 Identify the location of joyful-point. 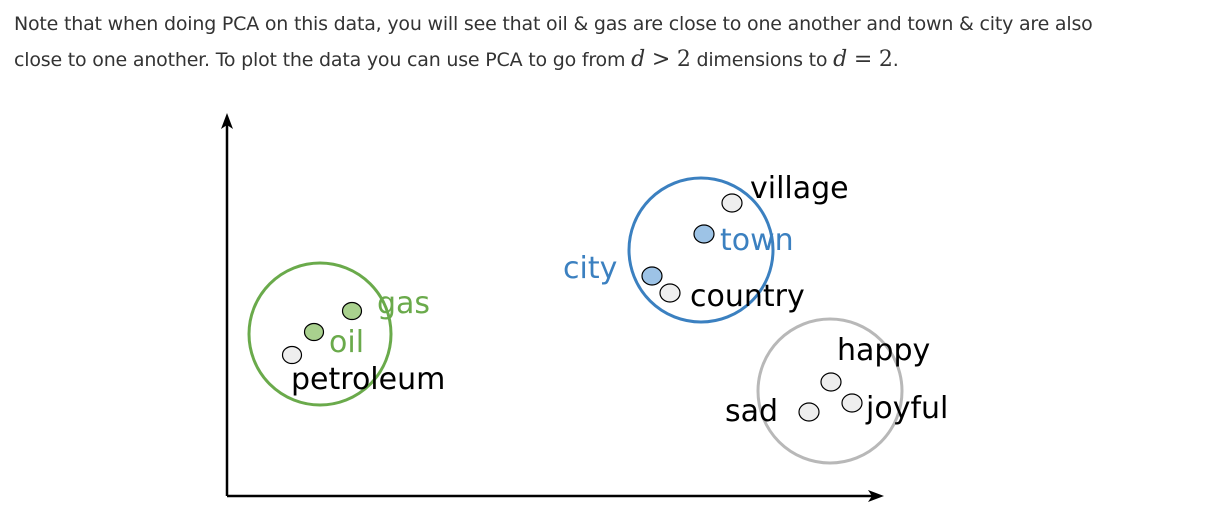
(852, 403).